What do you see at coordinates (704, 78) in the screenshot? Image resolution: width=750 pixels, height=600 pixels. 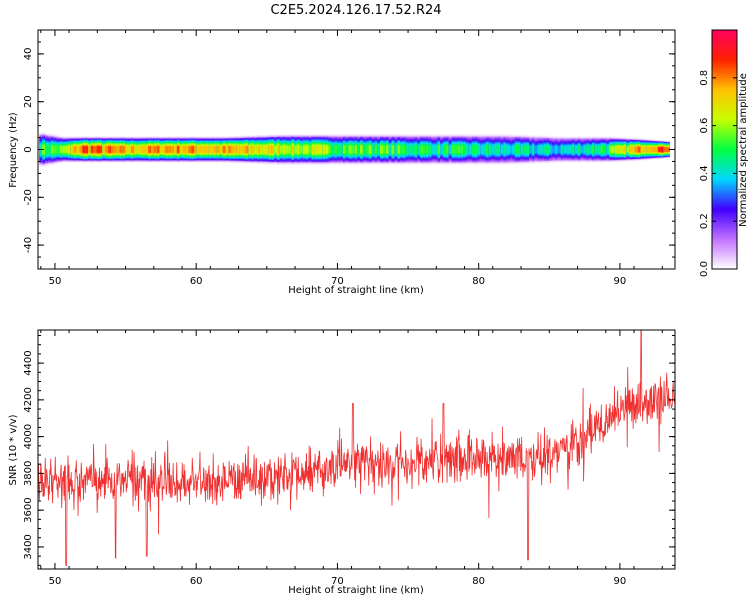 I see `colorbar-tick-label: 0.8` at bounding box center [704, 78].